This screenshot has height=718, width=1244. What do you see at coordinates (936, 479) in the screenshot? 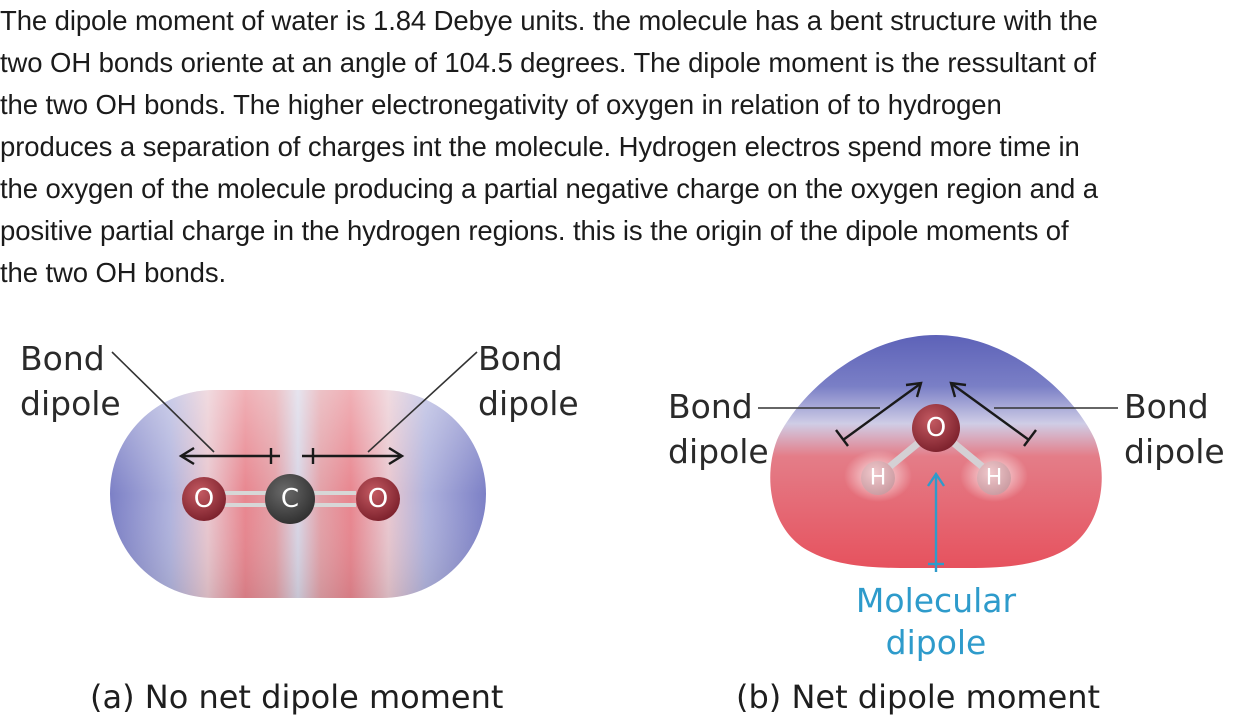
I see `molecular-dipole-arrowhead` at bounding box center [936, 479].